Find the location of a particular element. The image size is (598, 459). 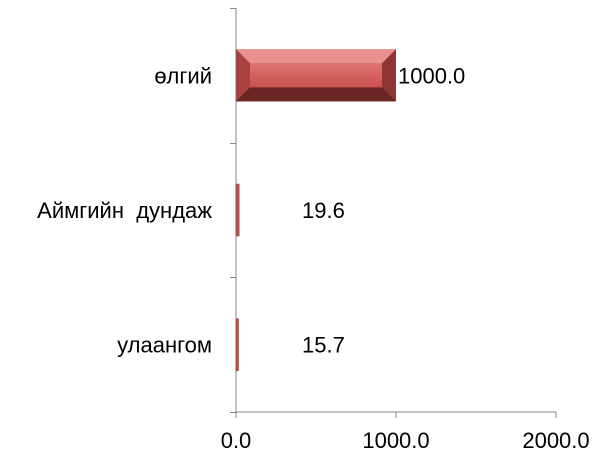

data-label: 19.6 is located at coordinates (323, 210).